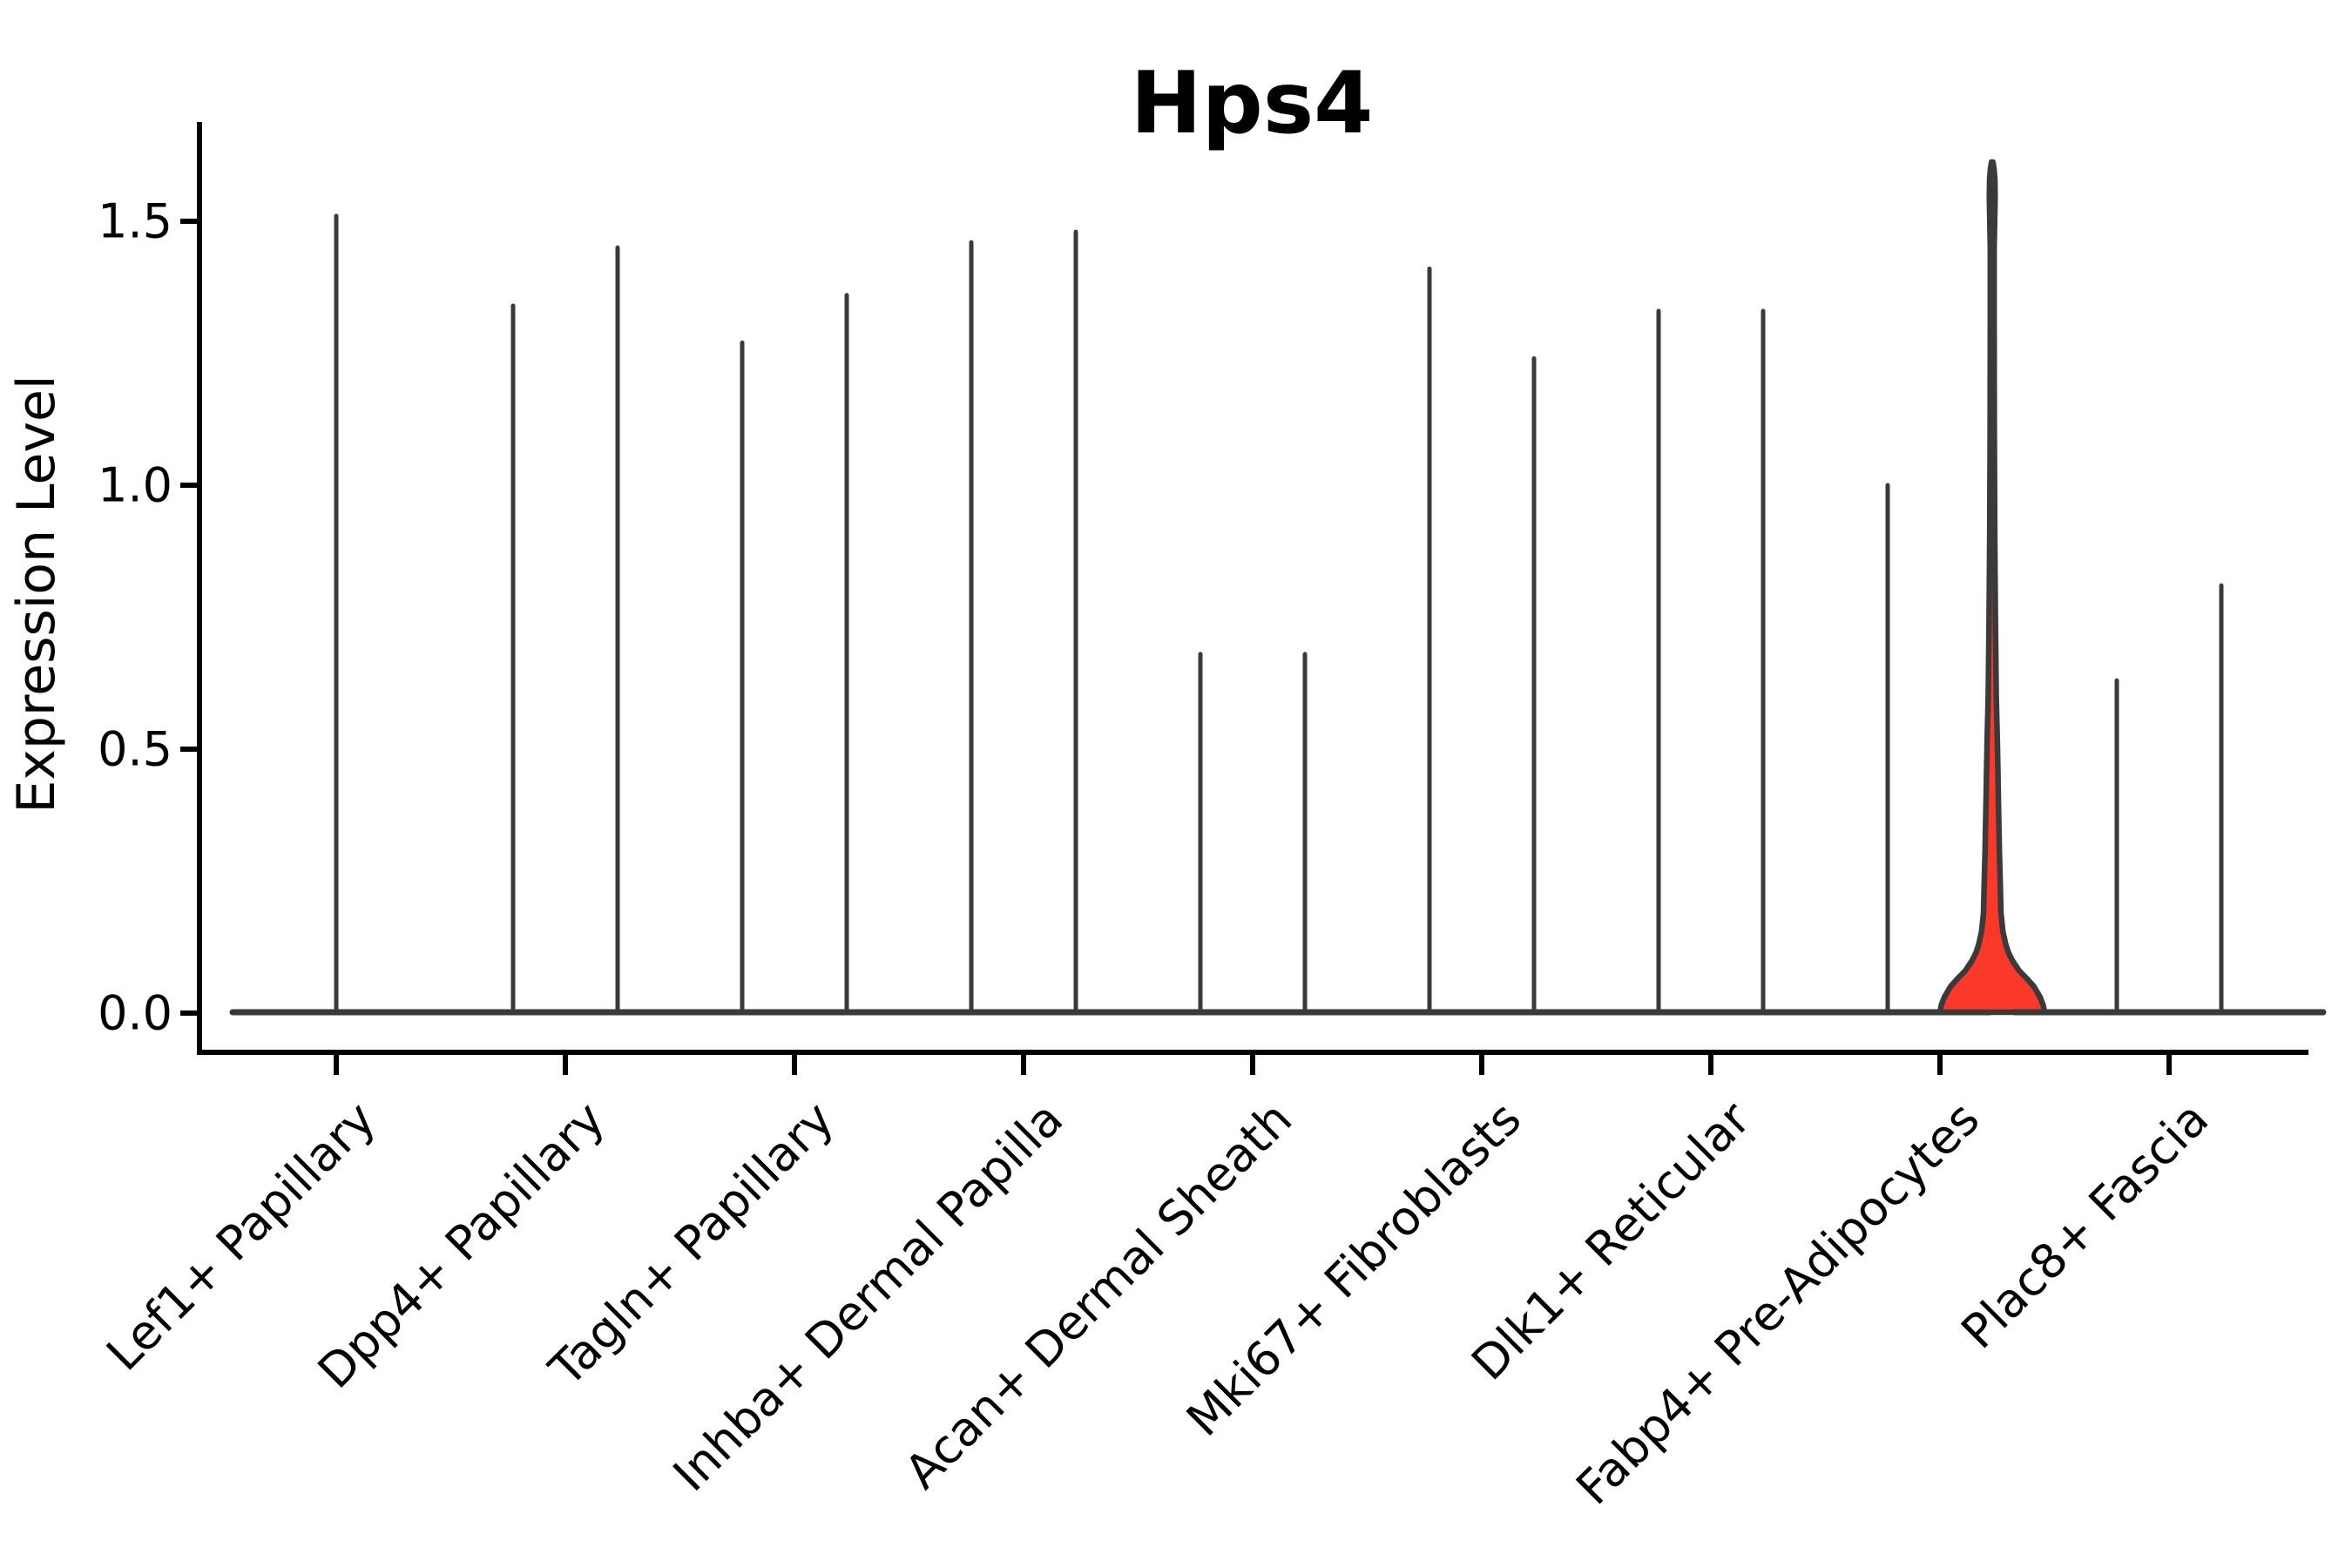  I want to click on x-tick-label: Inhba+ Dermal Papilla, so click(868, 1297).